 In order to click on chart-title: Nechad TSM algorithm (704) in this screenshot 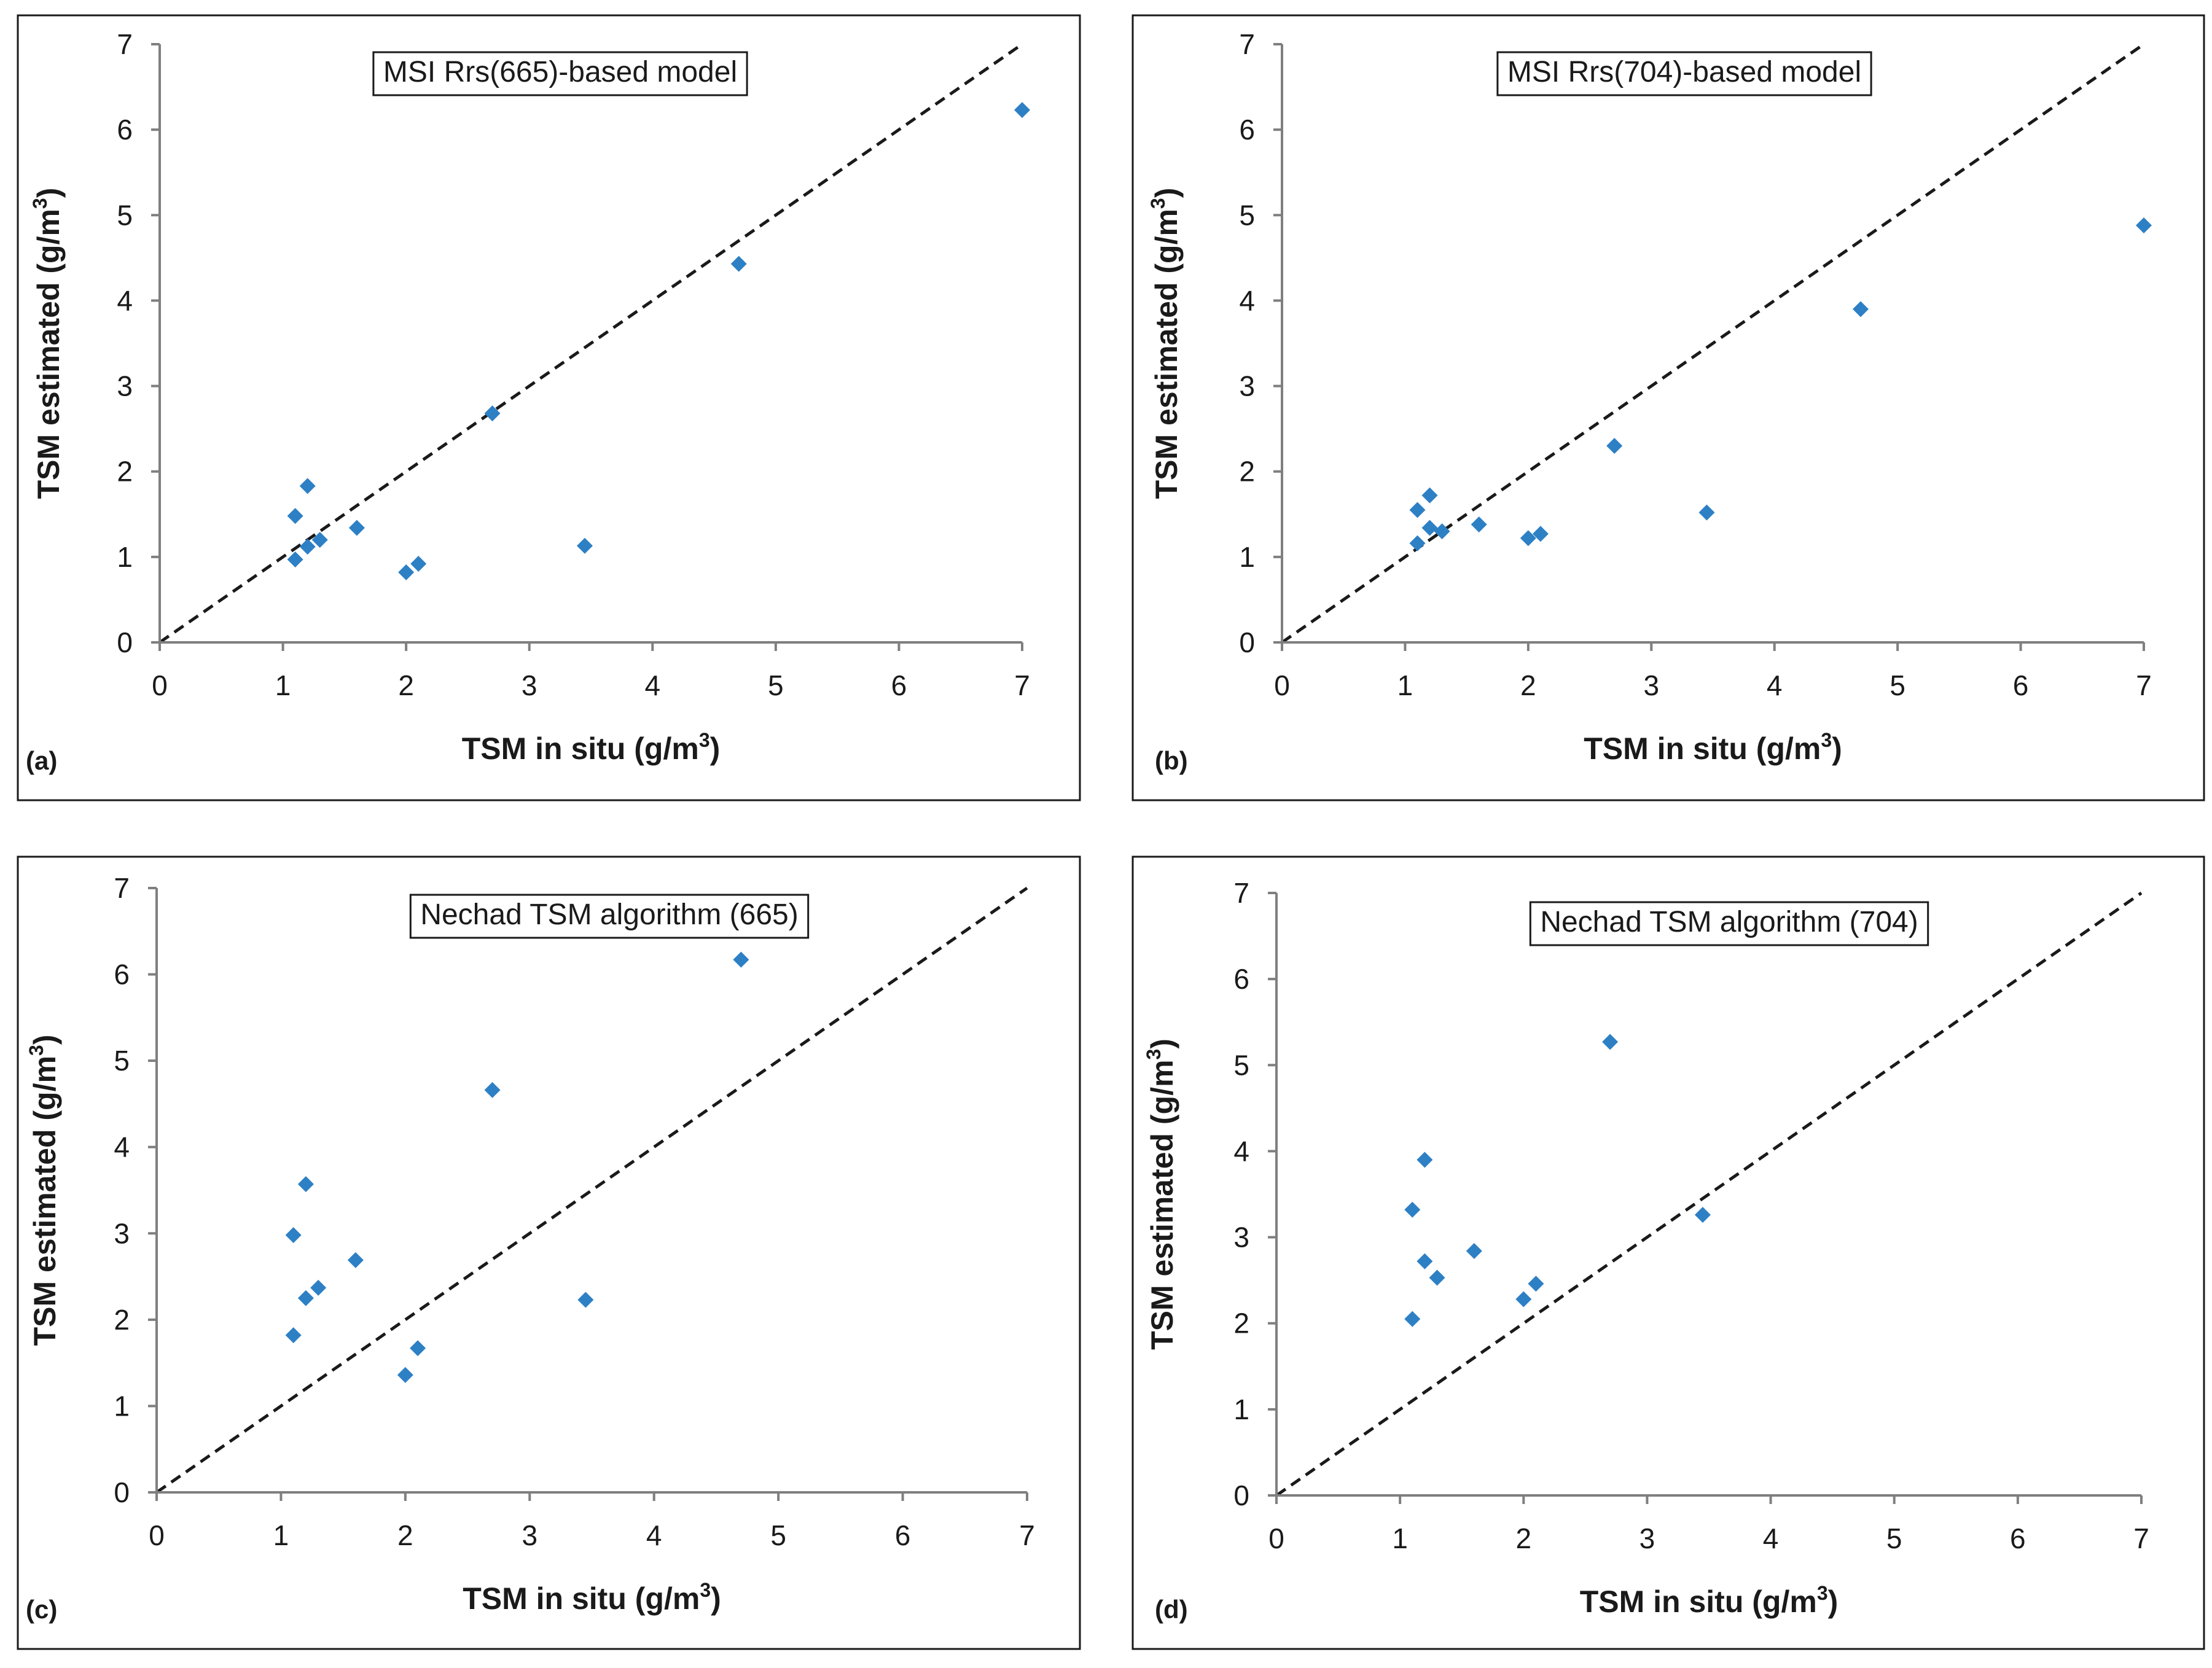, I will do `click(1729, 922)`.